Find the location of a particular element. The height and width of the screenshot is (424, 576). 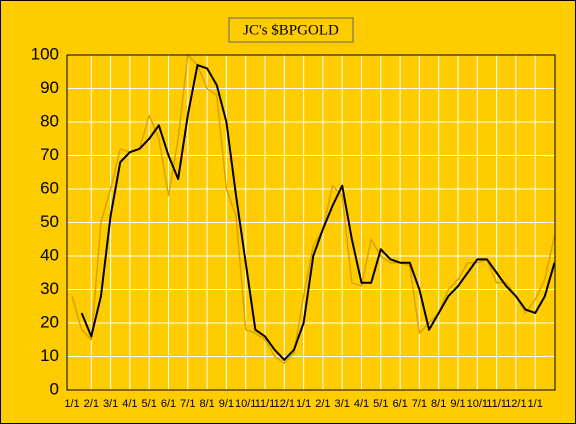

y-tick-label: 10 is located at coordinates (49, 355).